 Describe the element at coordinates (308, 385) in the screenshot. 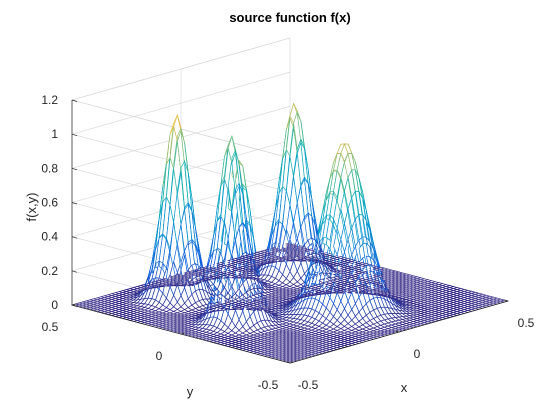

I see `x-tick-label: -0.5` at that location.